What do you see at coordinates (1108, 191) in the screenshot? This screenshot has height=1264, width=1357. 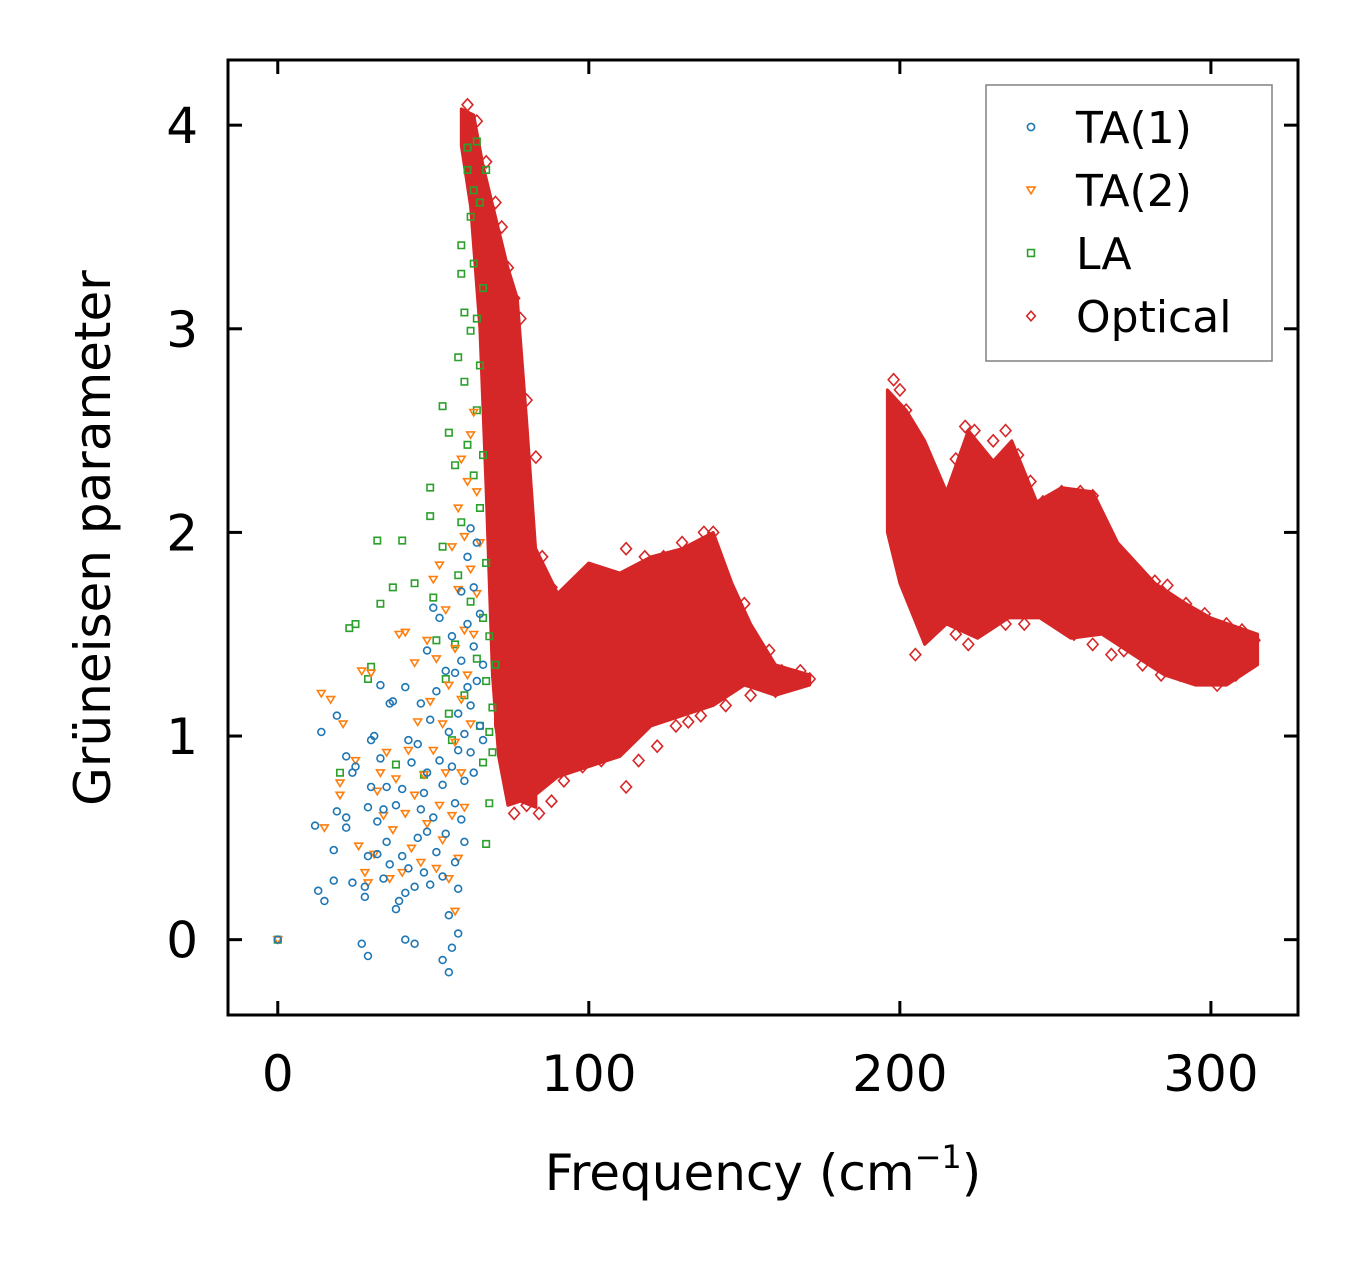 I see `legend-item: TA(2)` at bounding box center [1108, 191].